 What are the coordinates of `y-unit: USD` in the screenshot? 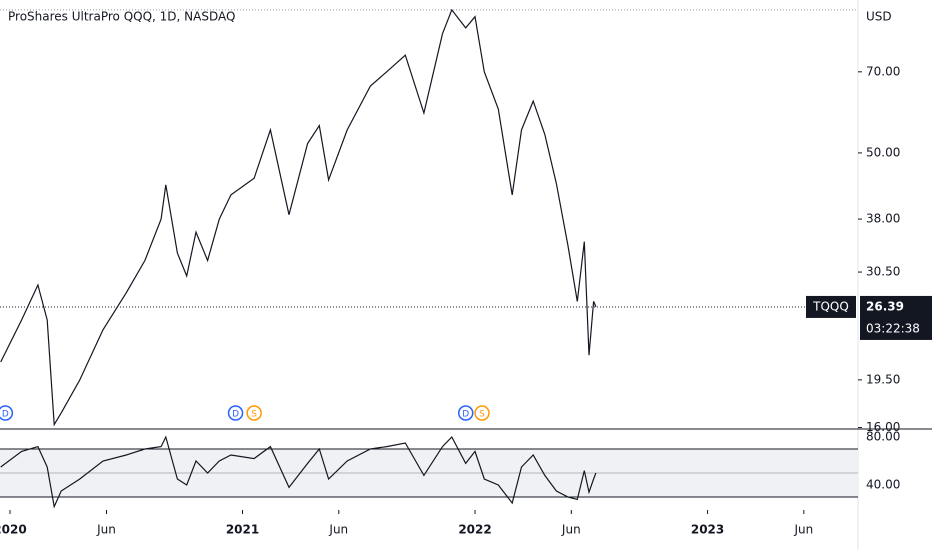 It's located at (879, 17).